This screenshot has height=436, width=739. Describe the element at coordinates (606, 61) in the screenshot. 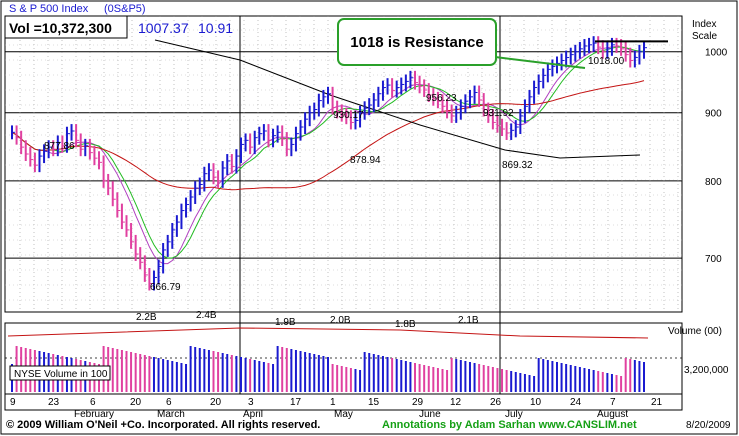

I see `annotation-1018.00: 1018.00` at that location.